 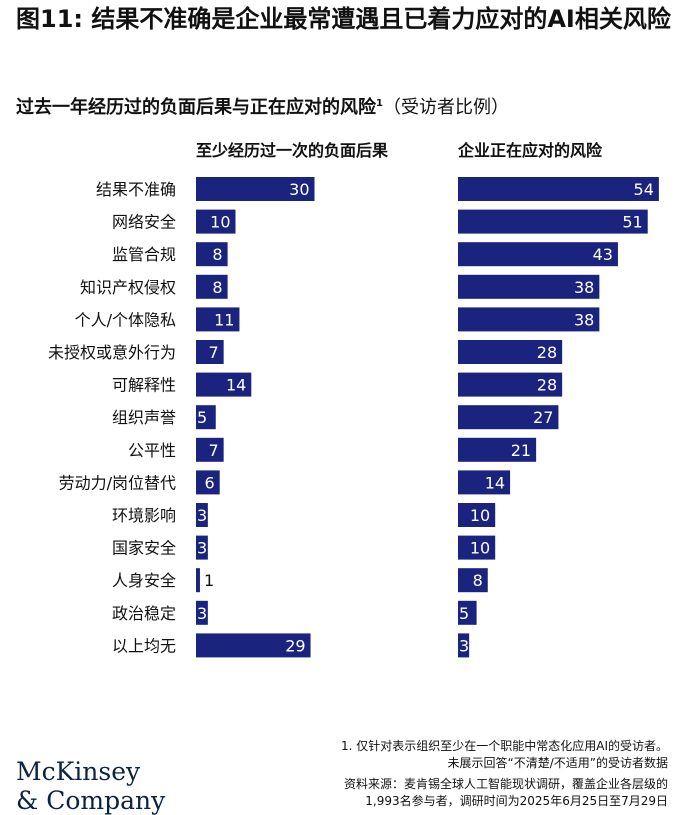 I want to click on mckinsey-logo: McKinsey & Company, so click(x=90, y=786).